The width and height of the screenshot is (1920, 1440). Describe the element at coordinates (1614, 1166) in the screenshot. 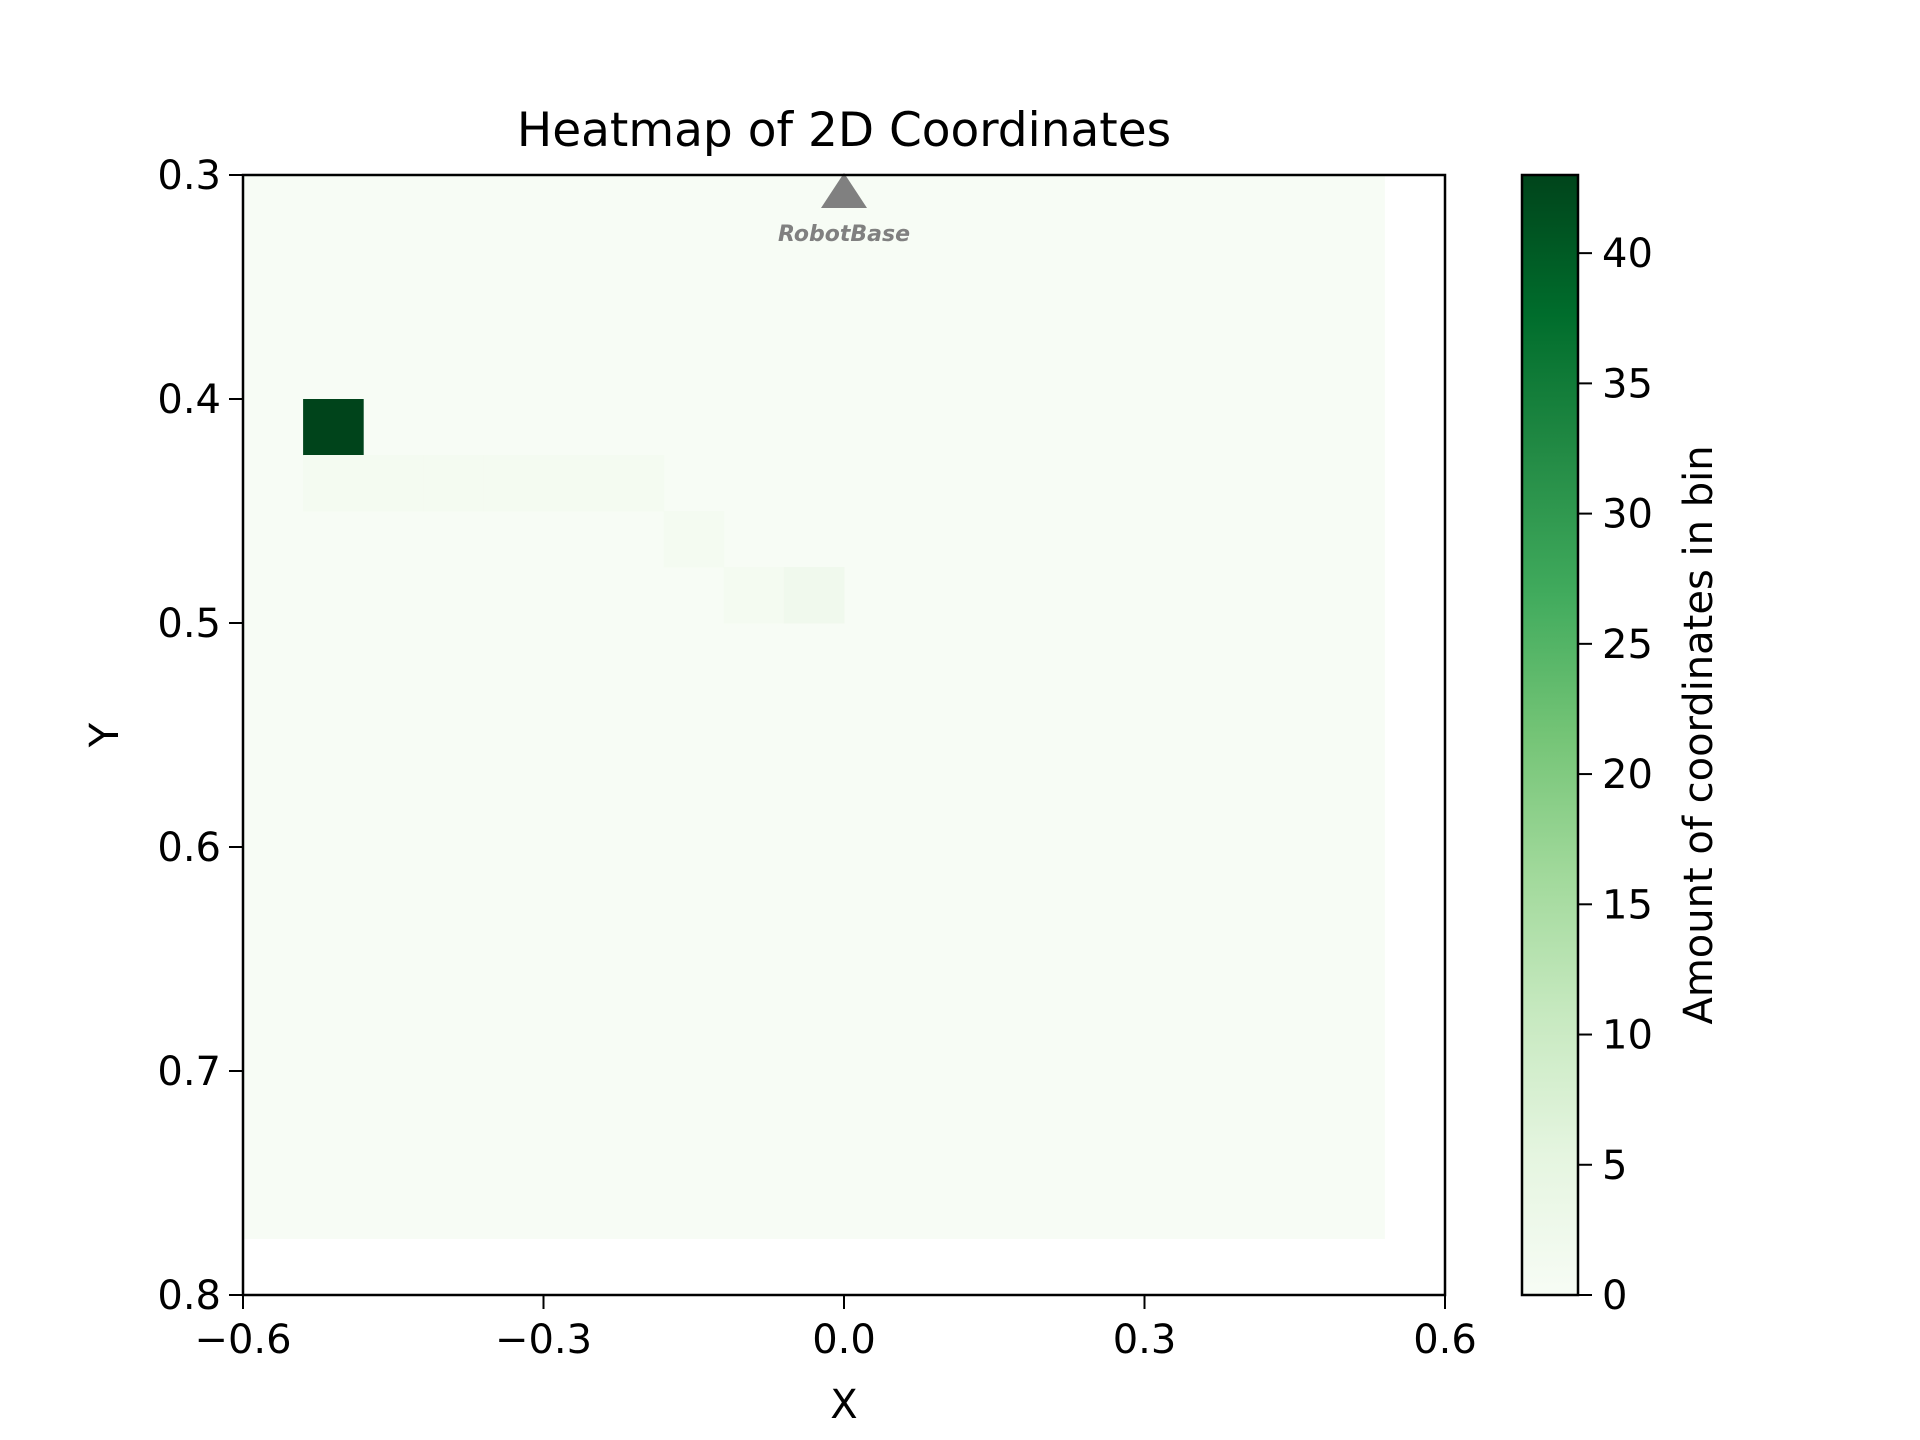

I see `colorbar-tick-label: 5` at that location.